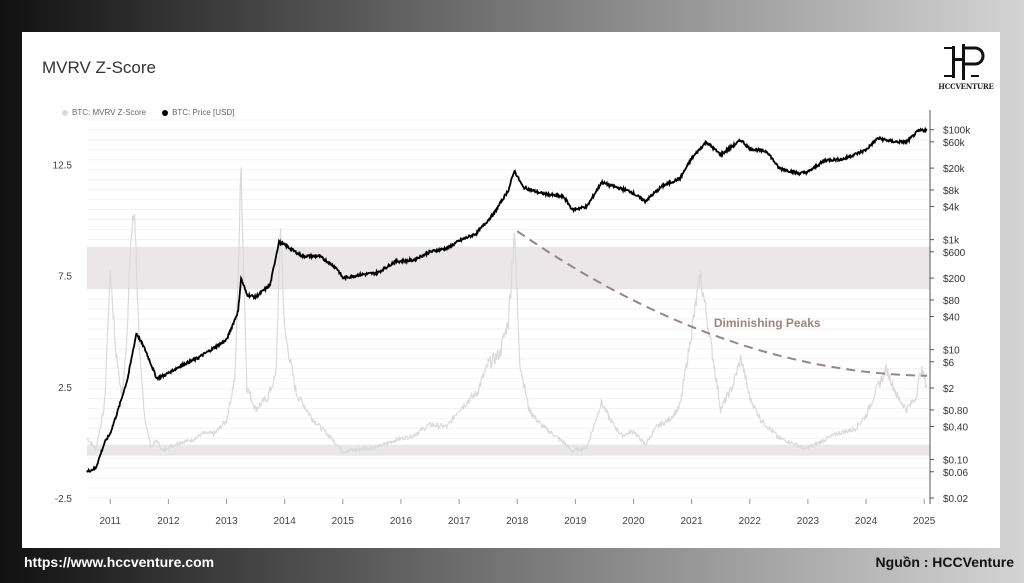 Image resolution: width=1024 pixels, height=583 pixels. I want to click on trend-line-diminishing-peaks, so click(722, 303).